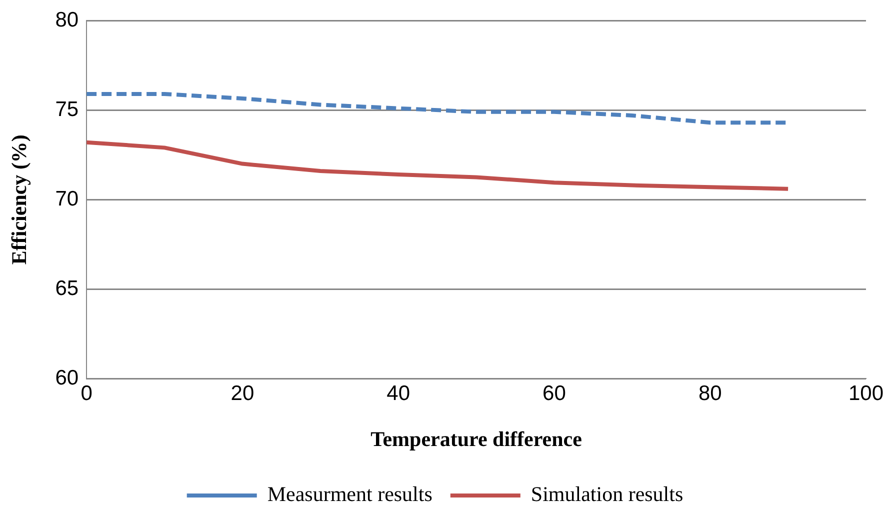  What do you see at coordinates (866, 393) in the screenshot?
I see `x-tick-label: 100` at bounding box center [866, 393].